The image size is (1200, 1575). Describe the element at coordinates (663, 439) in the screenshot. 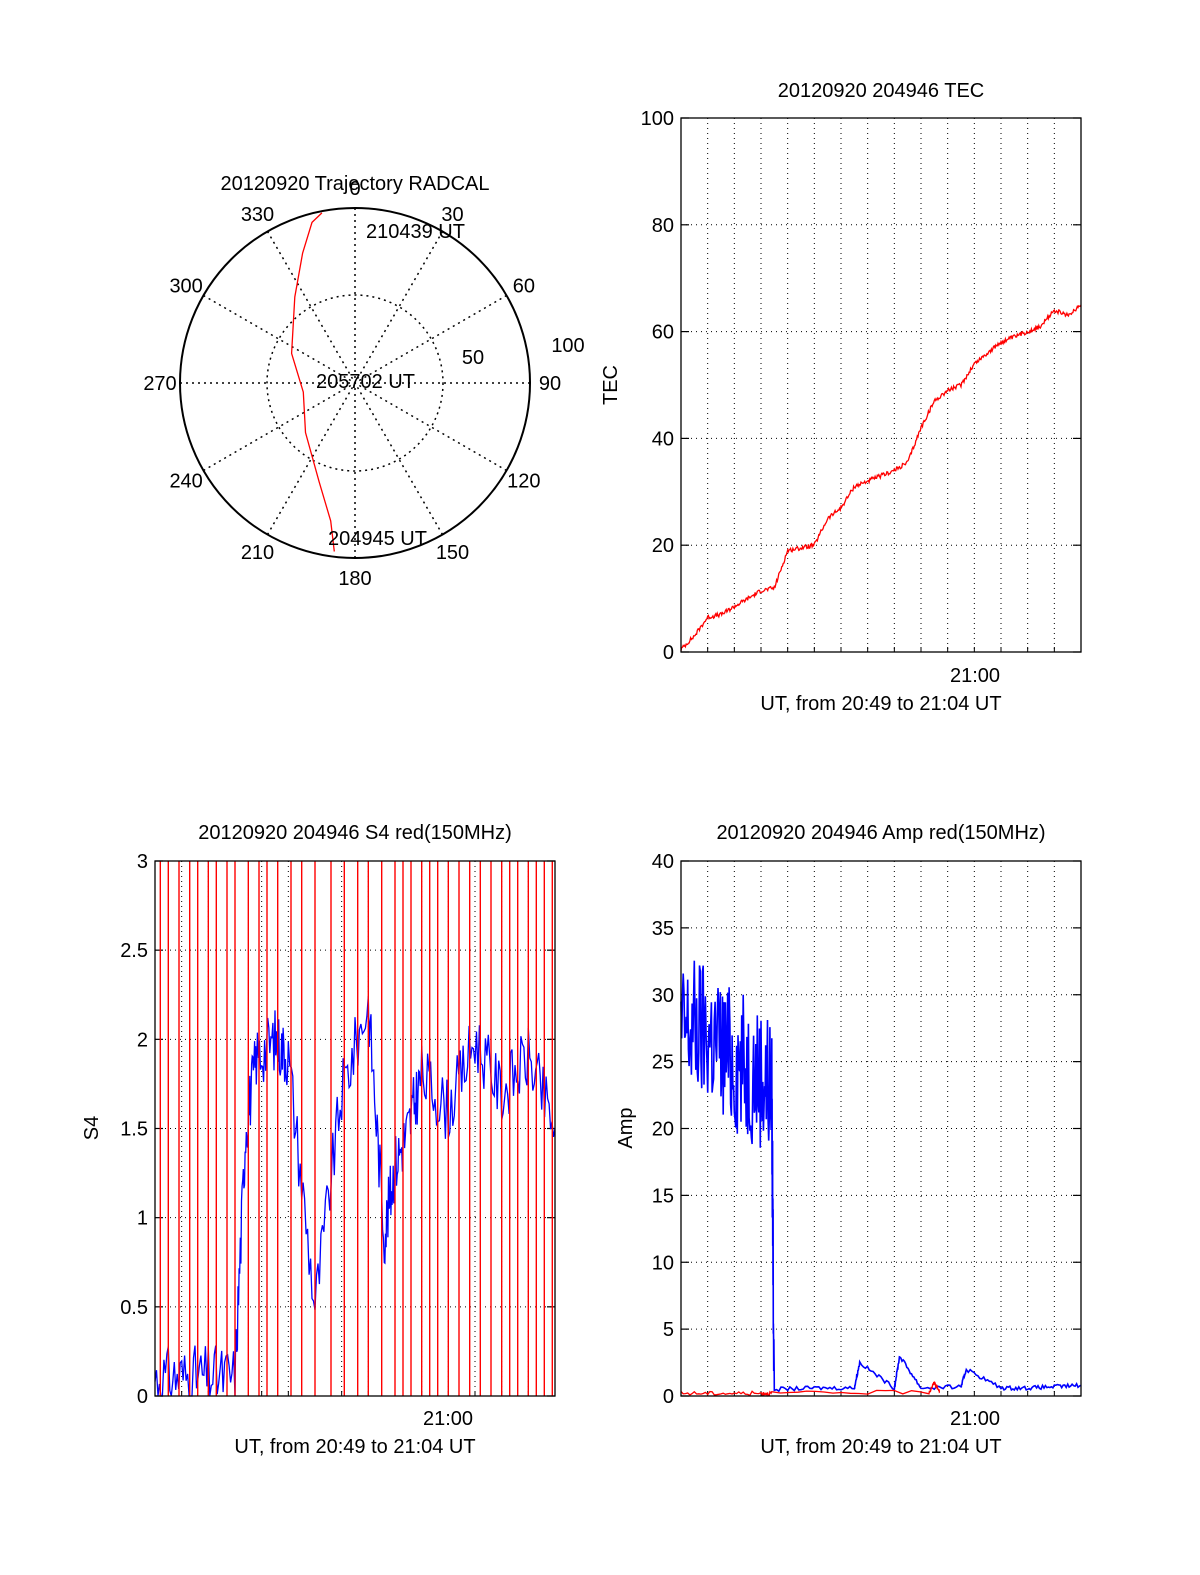

I see `tec-y-tick-label: 40` at that location.